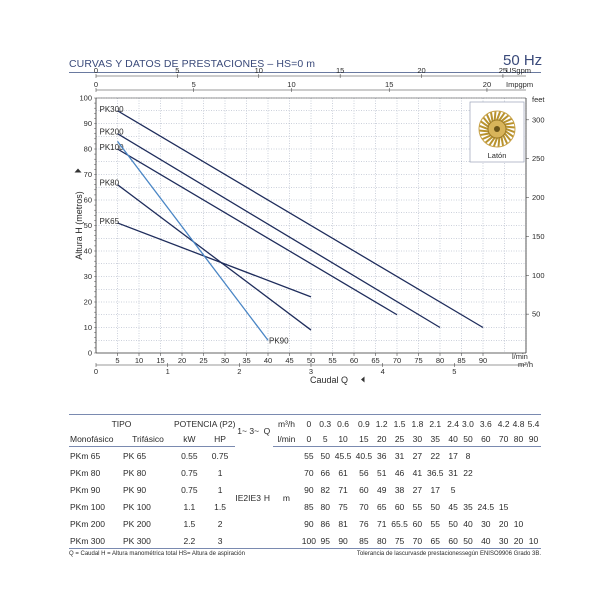 The width and height of the screenshot is (600, 600). I want to click on head-value-cell: 70, so click(309, 472).